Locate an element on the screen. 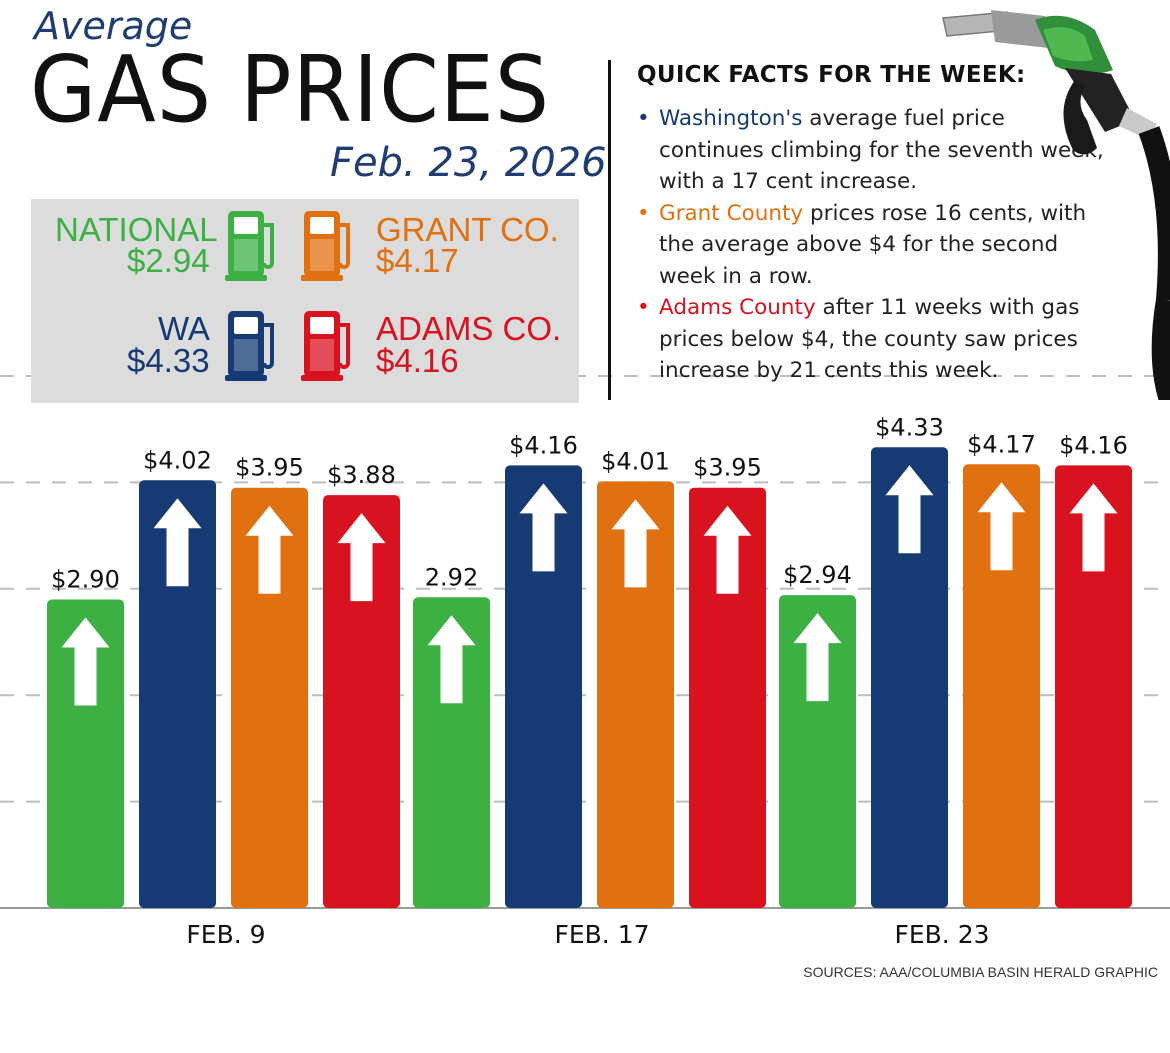 The height and width of the screenshot is (1053, 1170). fuel-nozzle-icon is located at coordinates (1056, 205).